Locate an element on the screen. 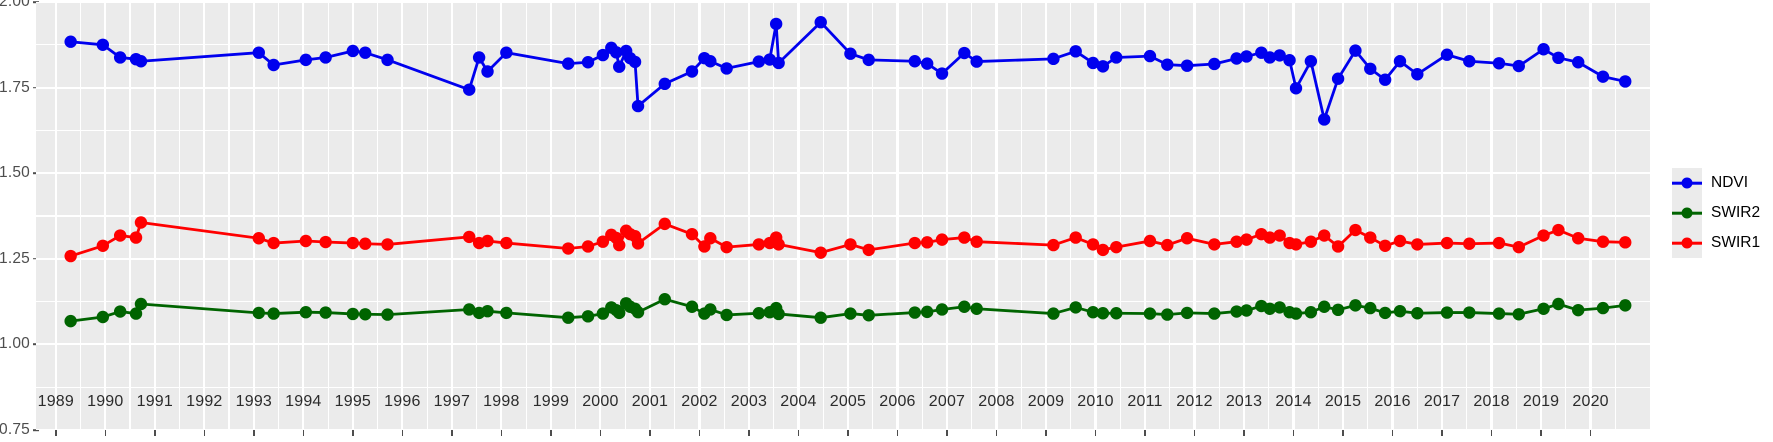 The height and width of the screenshot is (442, 1773). legend-label: SWIR1 is located at coordinates (1736, 242).